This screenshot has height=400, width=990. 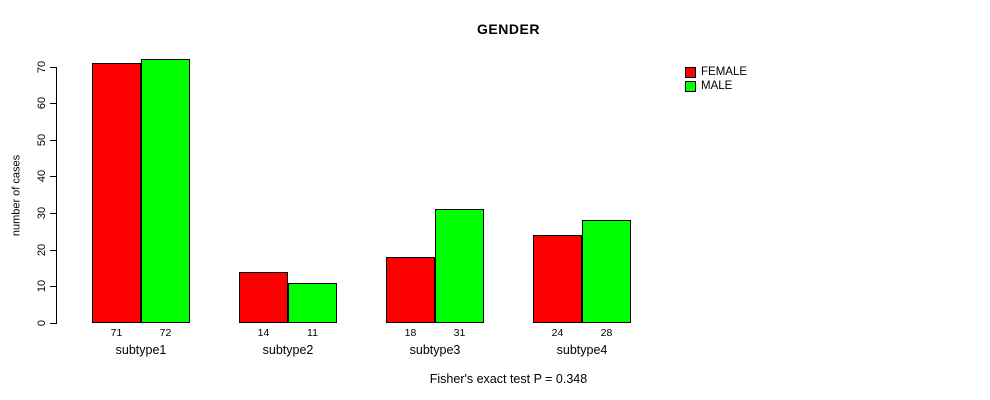 I want to click on bar-value-label: 28, so click(x=606, y=333).